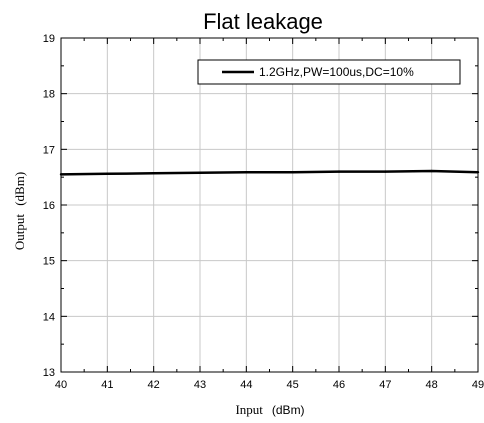  What do you see at coordinates (49, 317) in the screenshot?
I see `y-tick-label: 14` at bounding box center [49, 317].